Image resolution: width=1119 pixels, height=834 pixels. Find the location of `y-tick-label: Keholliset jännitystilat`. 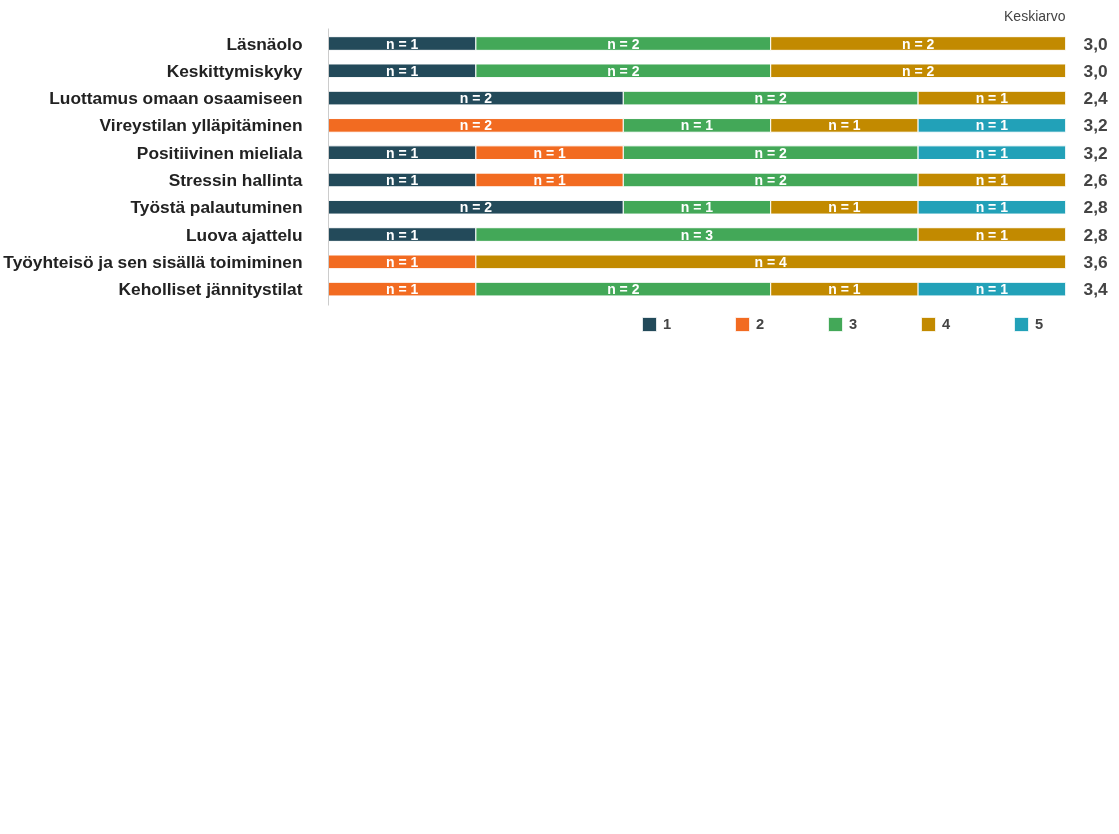

y-tick-label: Keholliset jännitystilat is located at coordinates (210, 289).